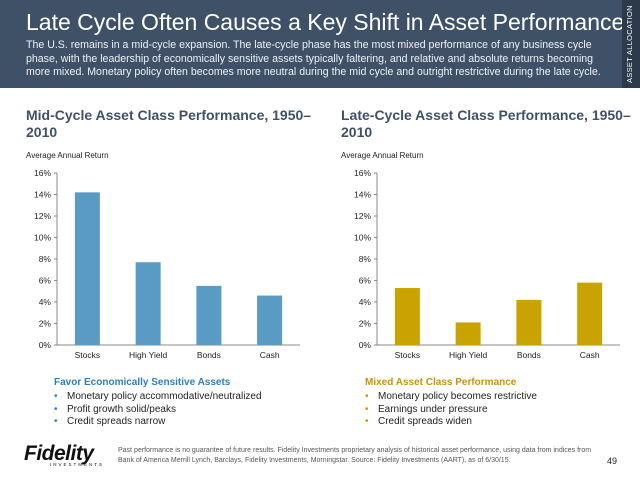  Describe the element at coordinates (88, 355) in the screenshot. I see `mid-cycle-x-tick-label: Stocks` at that location.